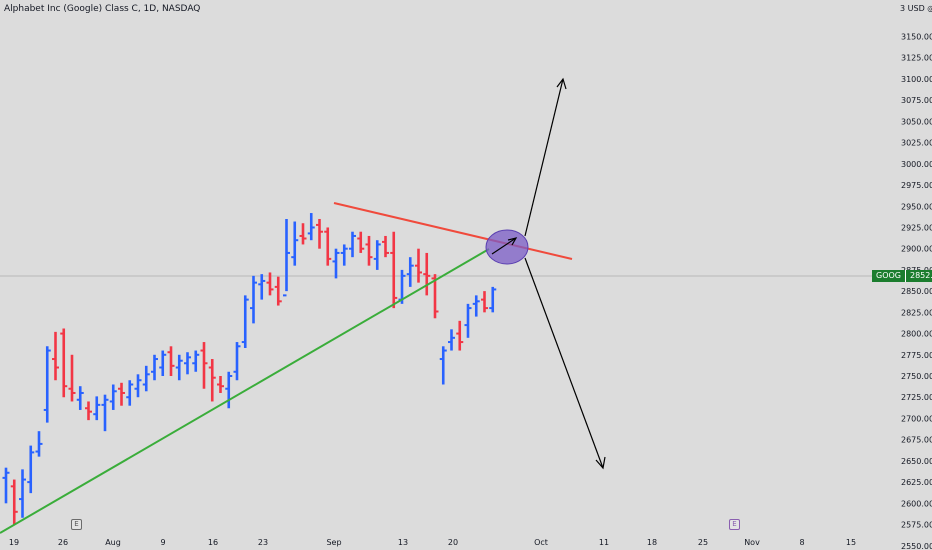 The height and width of the screenshot is (550, 932). Describe the element at coordinates (63, 542) in the screenshot. I see `x-tick-label: 26` at that location.